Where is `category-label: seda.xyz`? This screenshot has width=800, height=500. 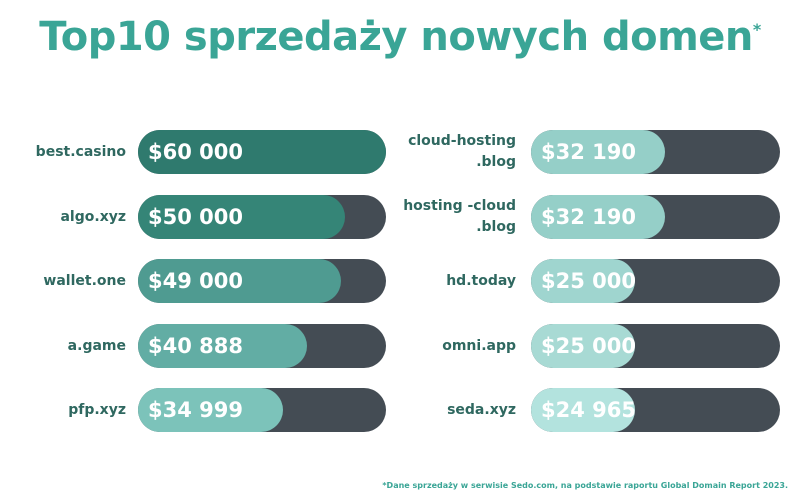 category-label: seda.xyz is located at coordinates (481, 409).